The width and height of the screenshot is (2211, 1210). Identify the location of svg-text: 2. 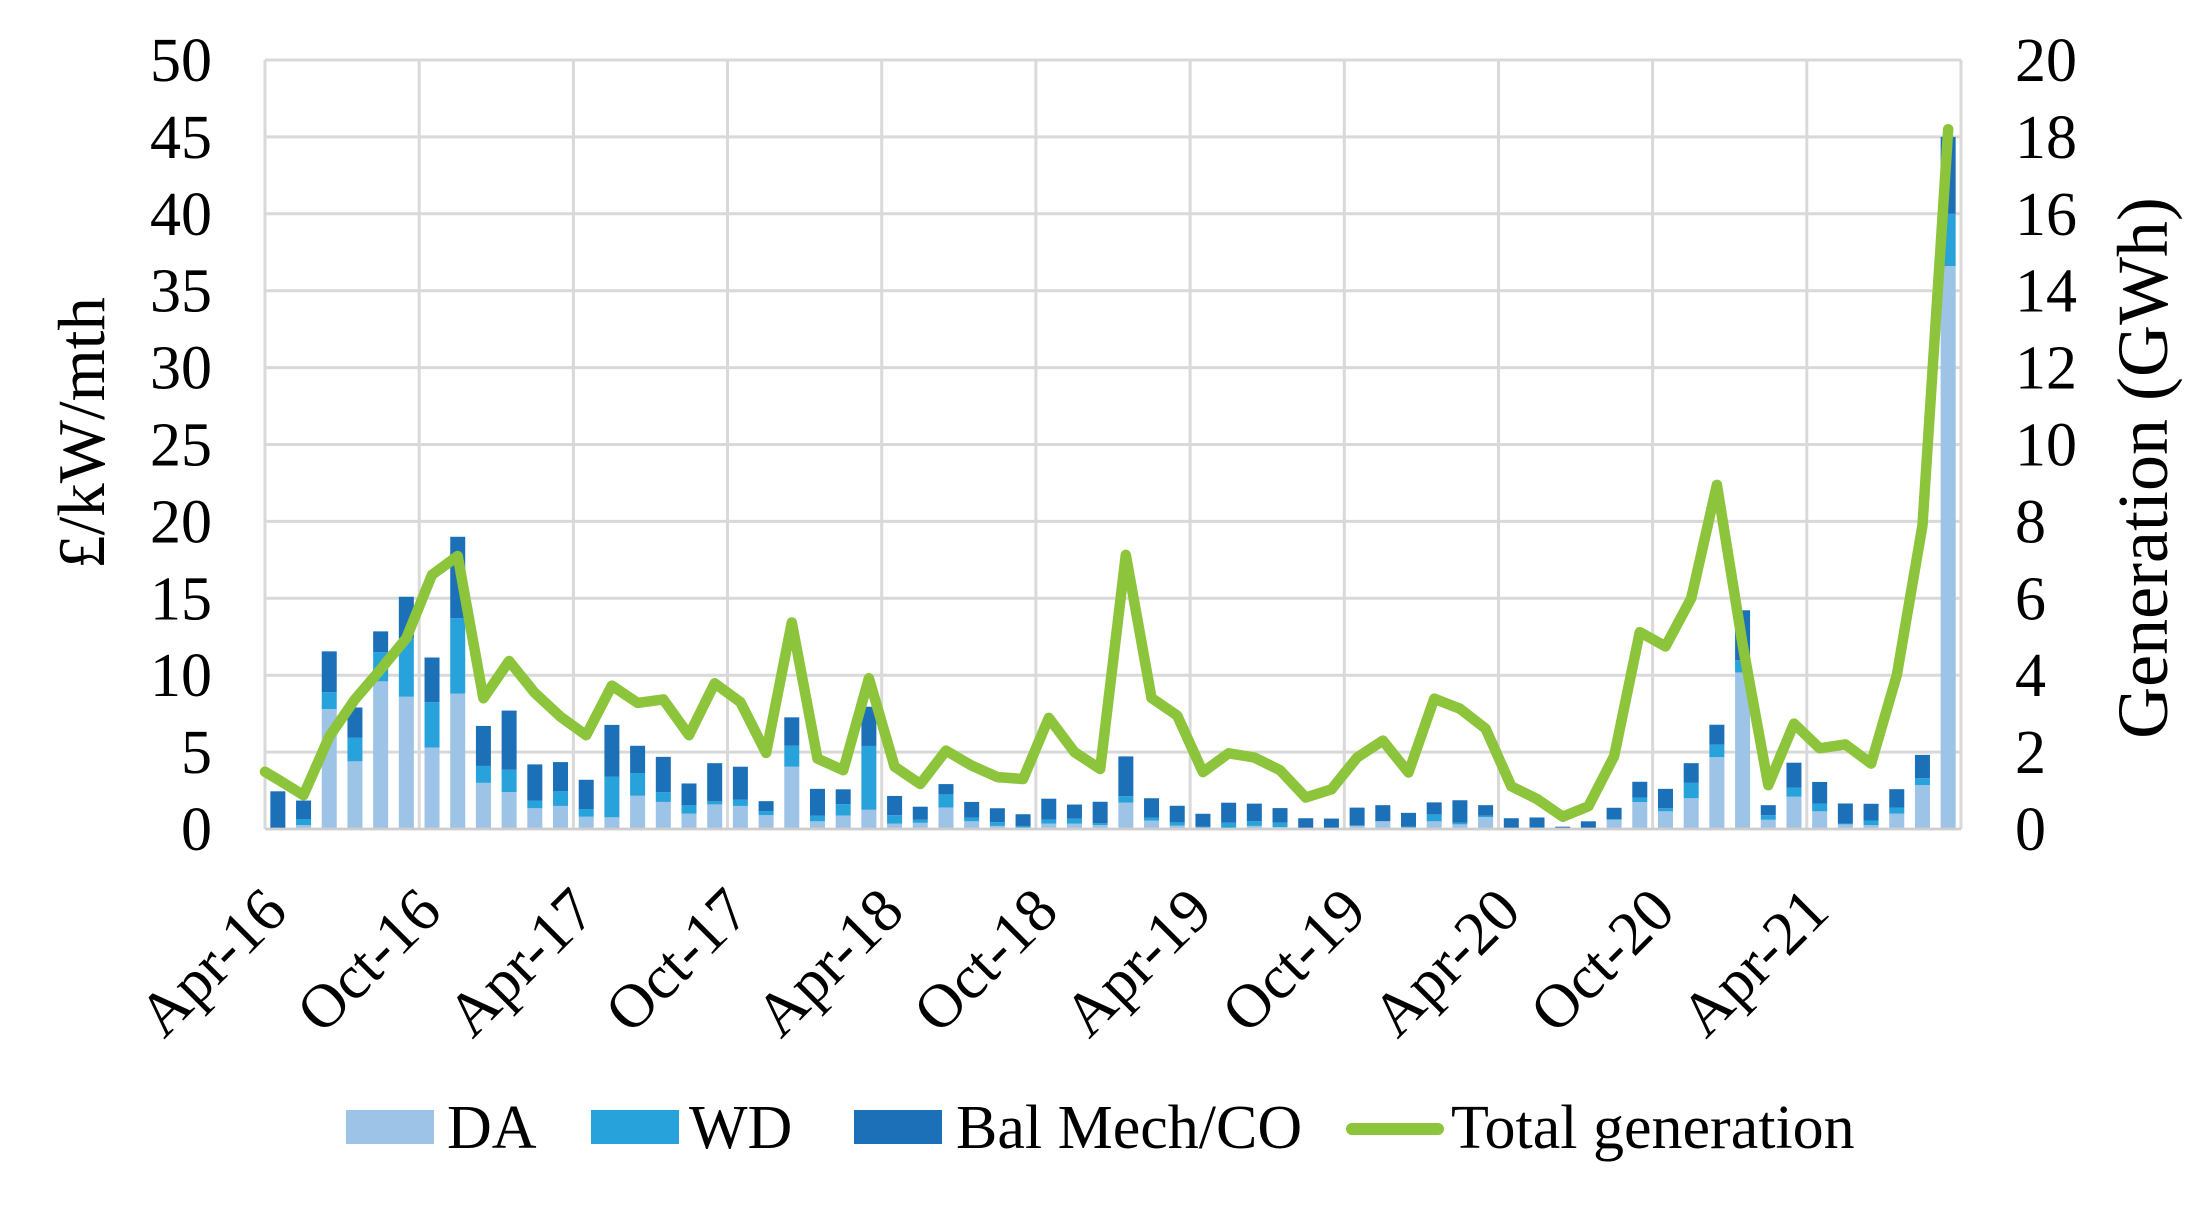
(2030, 753).